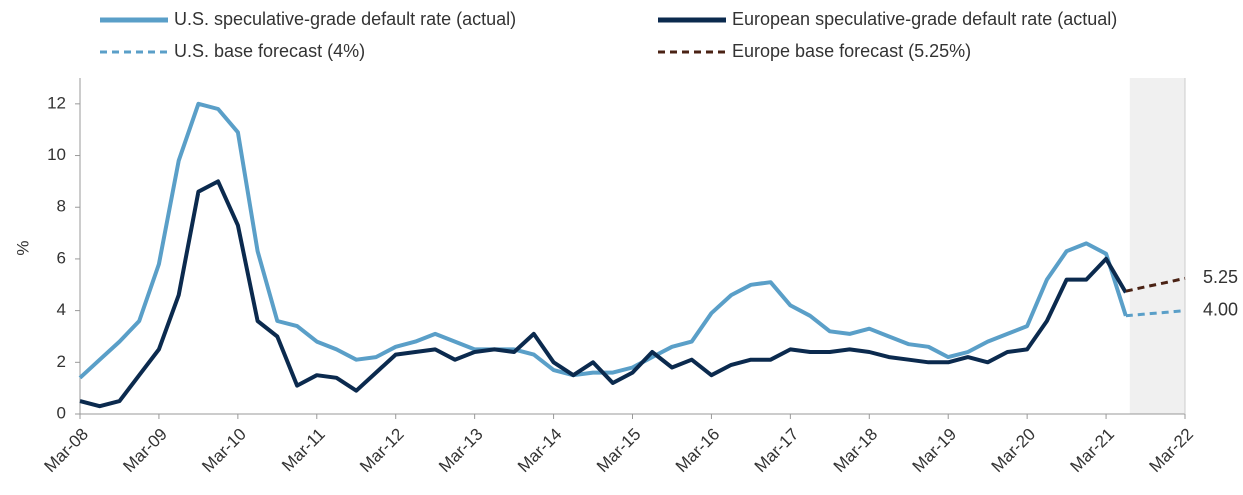 The height and width of the screenshot is (495, 1243). What do you see at coordinates (698, 451) in the screenshot?
I see `x-tick-label: Mar-16` at bounding box center [698, 451].